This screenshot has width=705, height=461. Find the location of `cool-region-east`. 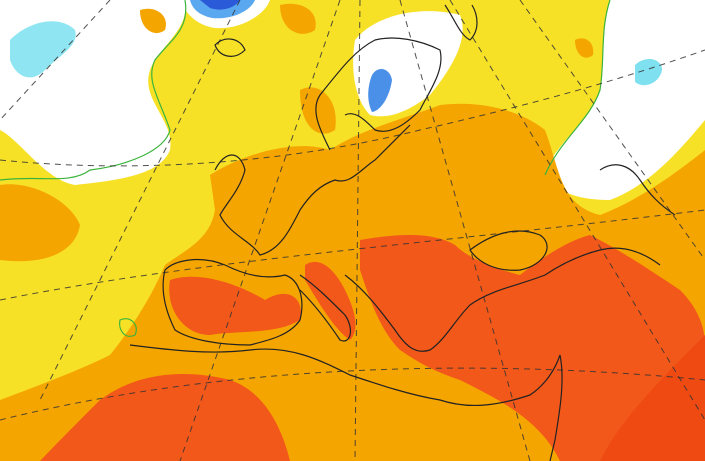

cool-region-east is located at coordinates (648, 72).